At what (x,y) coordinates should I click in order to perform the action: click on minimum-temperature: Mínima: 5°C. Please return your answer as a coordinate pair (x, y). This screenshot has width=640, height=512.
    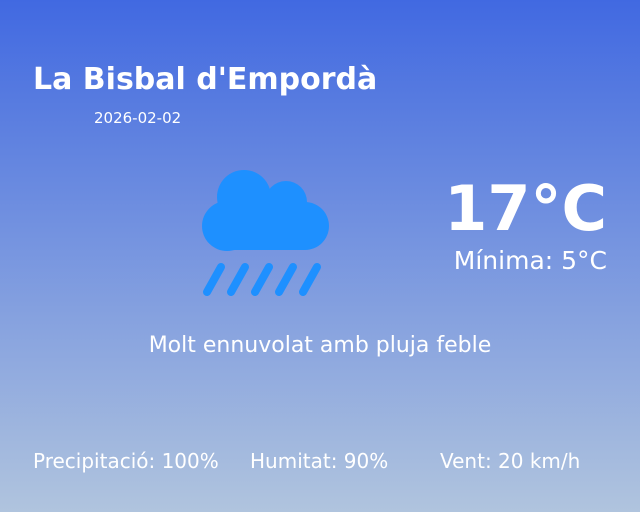
    Looking at the image, I should click on (530, 260).